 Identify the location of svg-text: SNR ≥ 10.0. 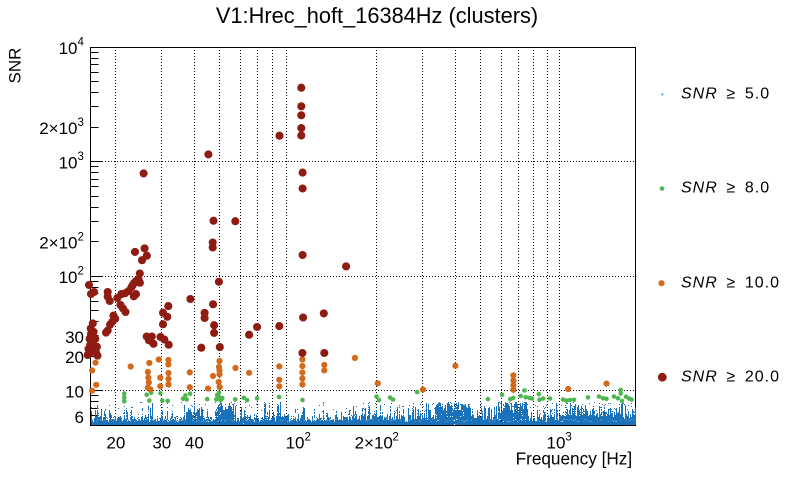
(730, 282).